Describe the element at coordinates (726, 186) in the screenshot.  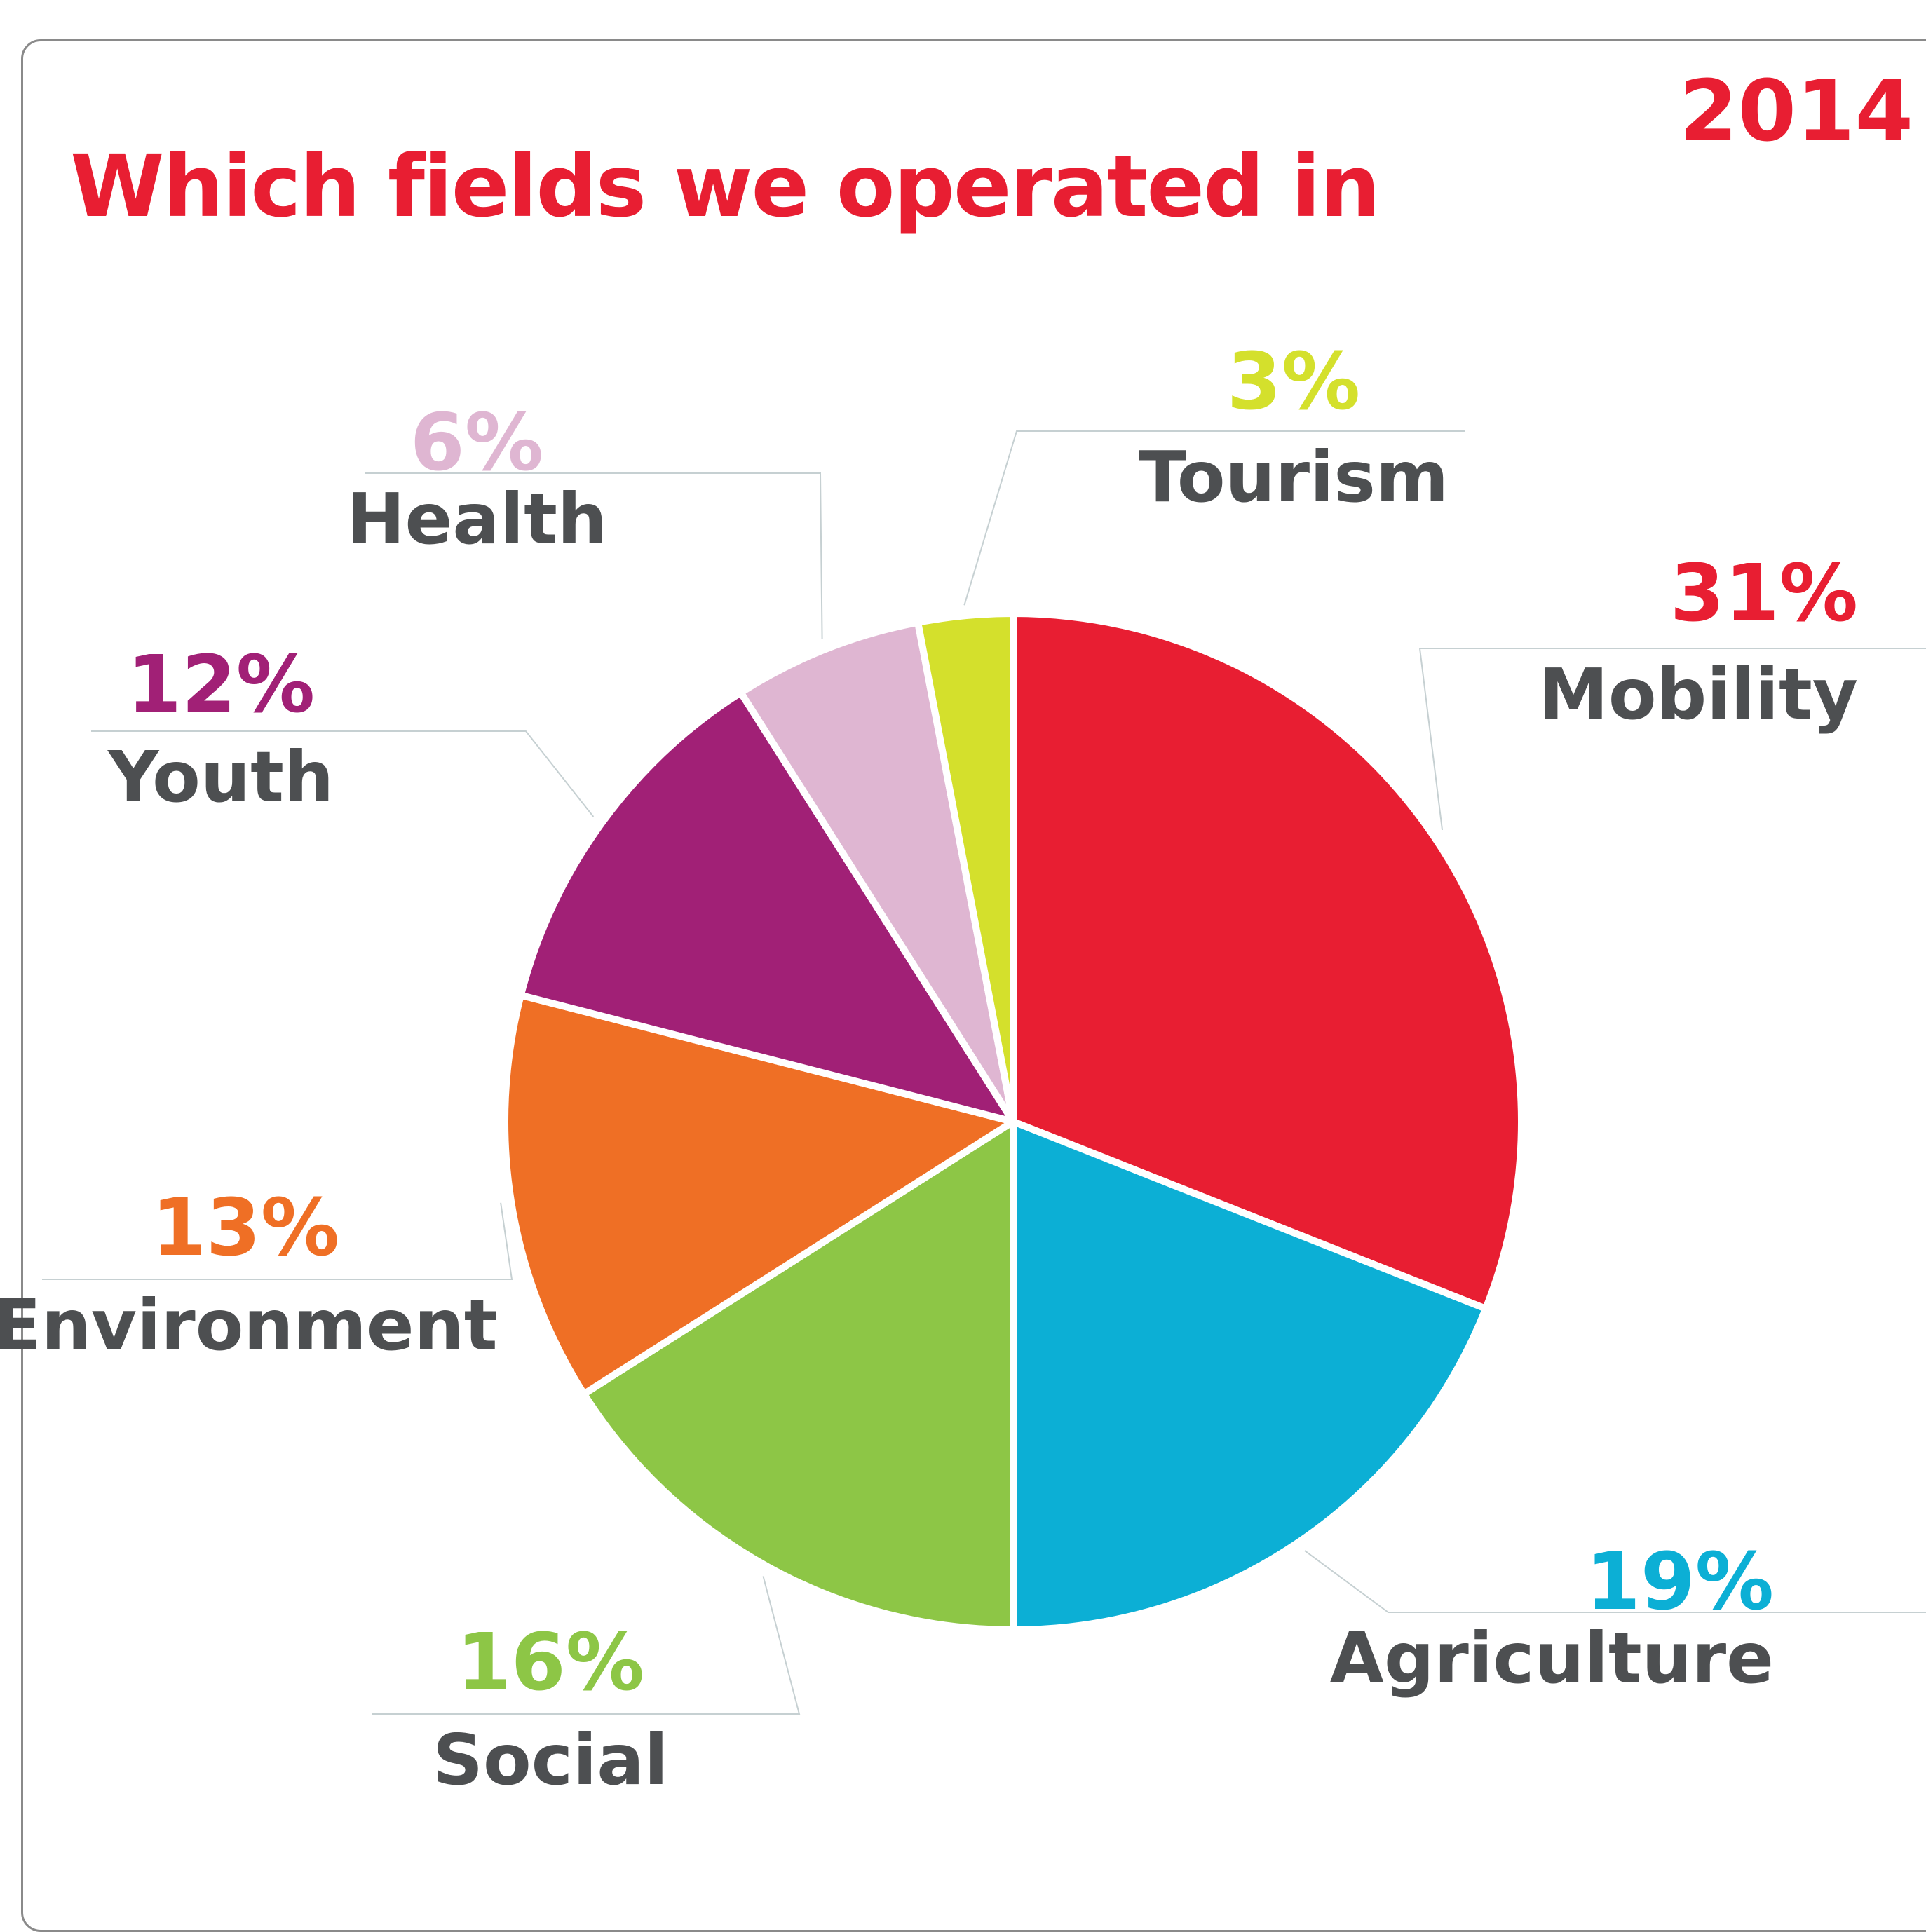
I see `chart-title: Which fields we operated in` at that location.